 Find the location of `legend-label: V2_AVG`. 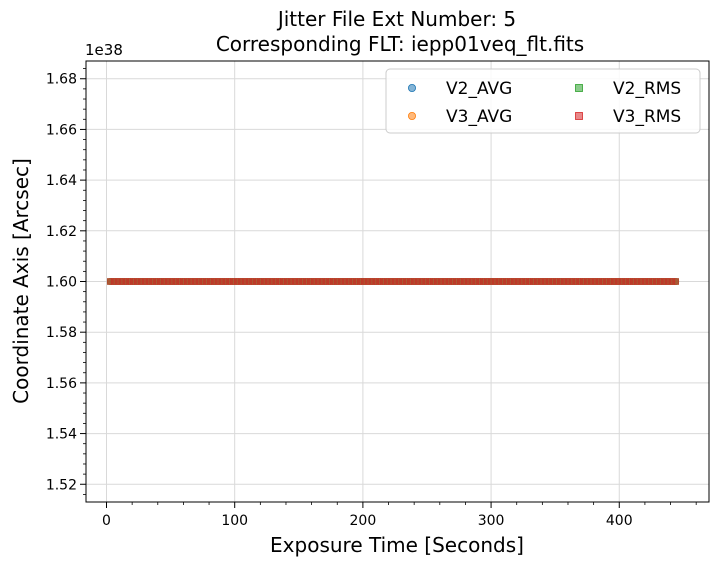

legend-label: V2_AVG is located at coordinates (479, 89).